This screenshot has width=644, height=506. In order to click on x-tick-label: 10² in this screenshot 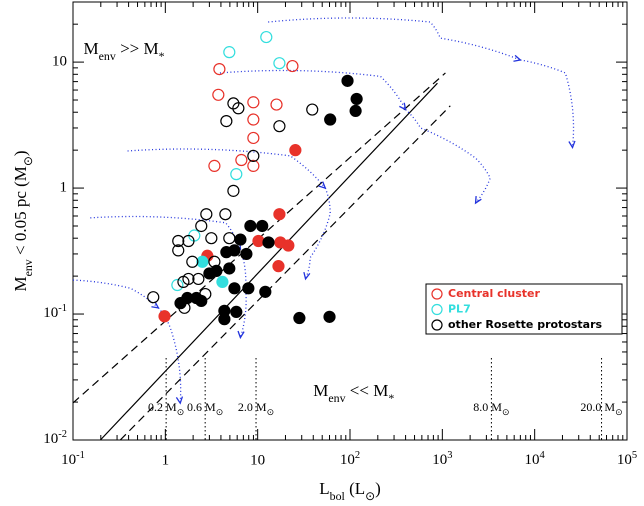, I will do `click(350, 459)`.